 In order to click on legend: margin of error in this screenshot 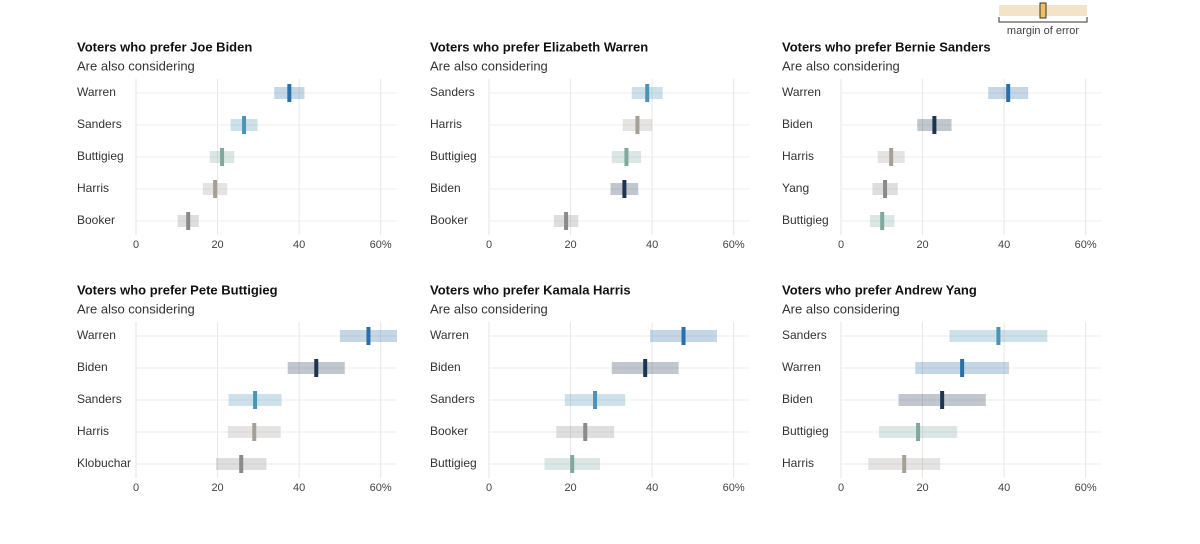, I will do `click(1043, 19)`.